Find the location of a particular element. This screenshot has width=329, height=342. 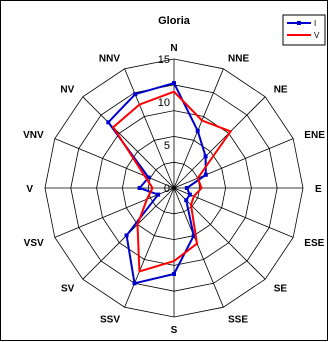

direction-label: V is located at coordinates (29, 189).